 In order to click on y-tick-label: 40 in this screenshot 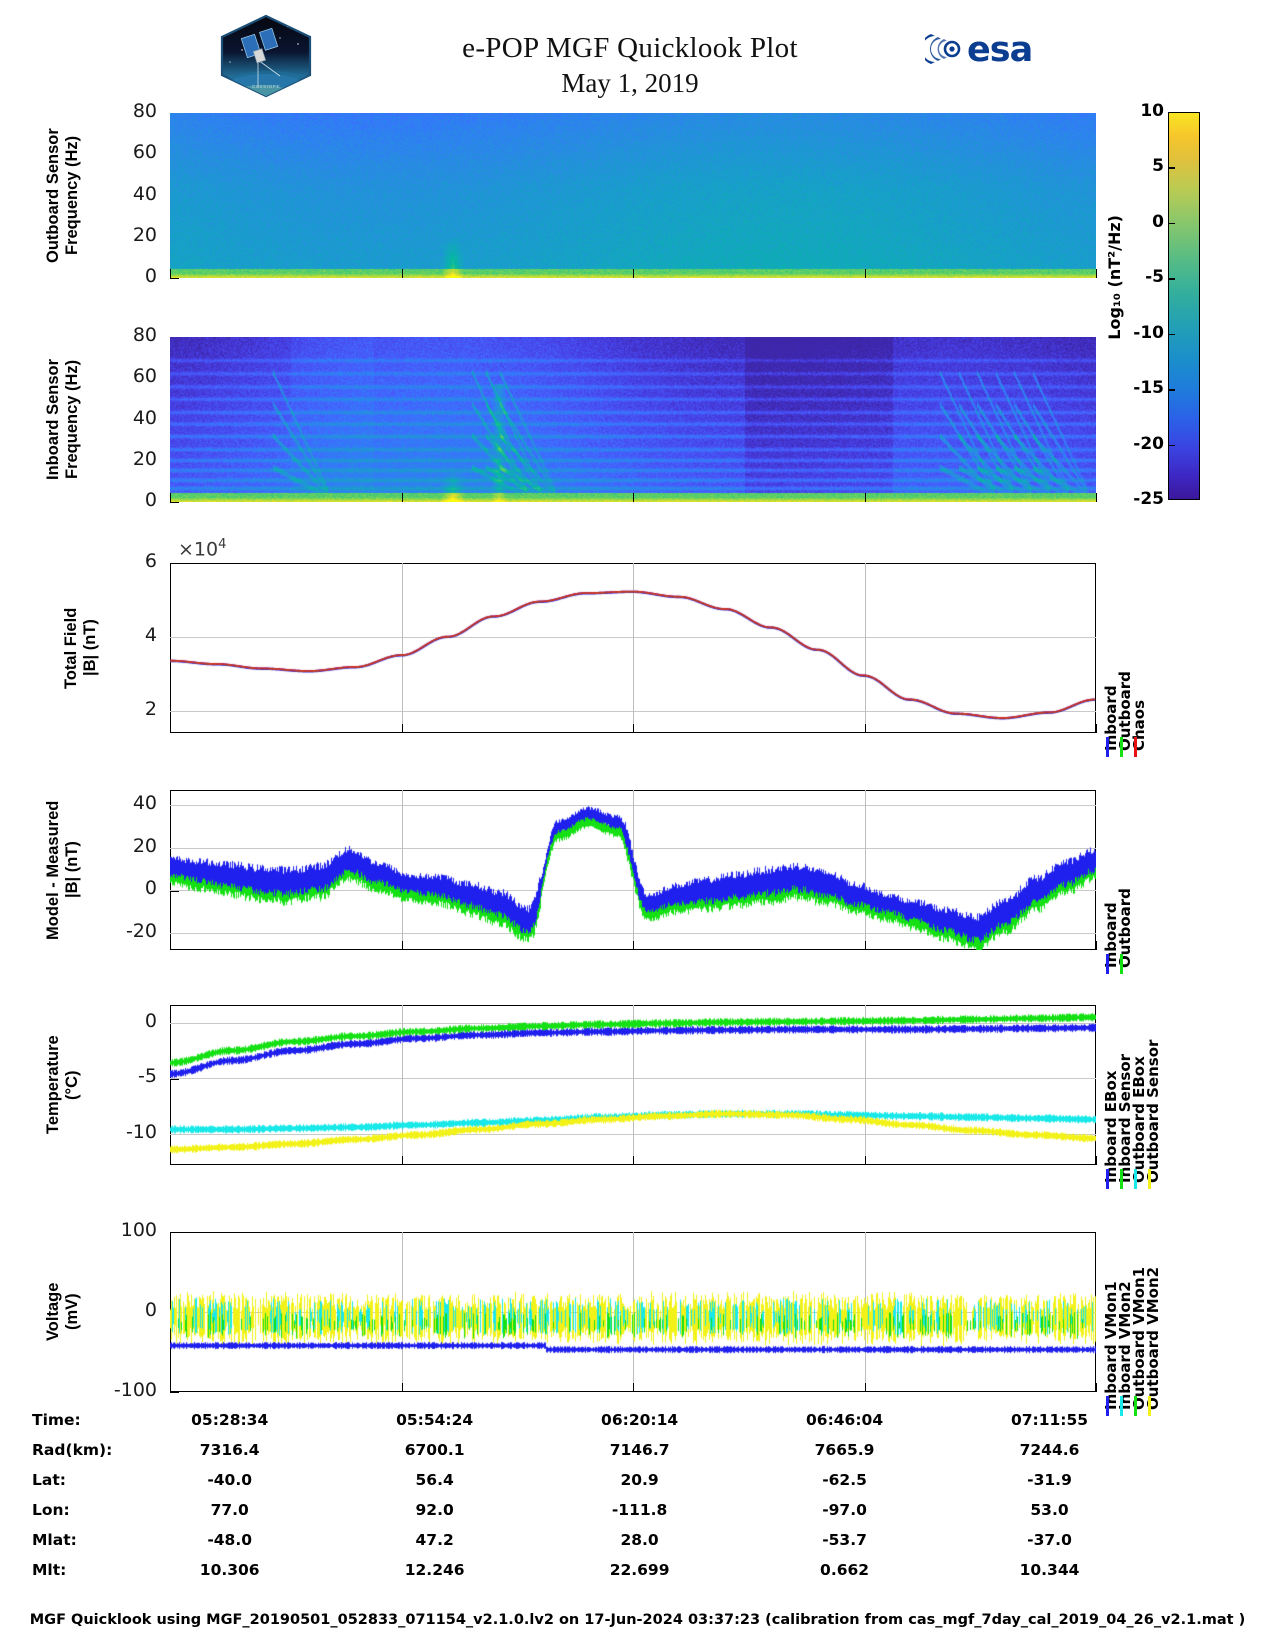, I will do `click(144, 417)`.